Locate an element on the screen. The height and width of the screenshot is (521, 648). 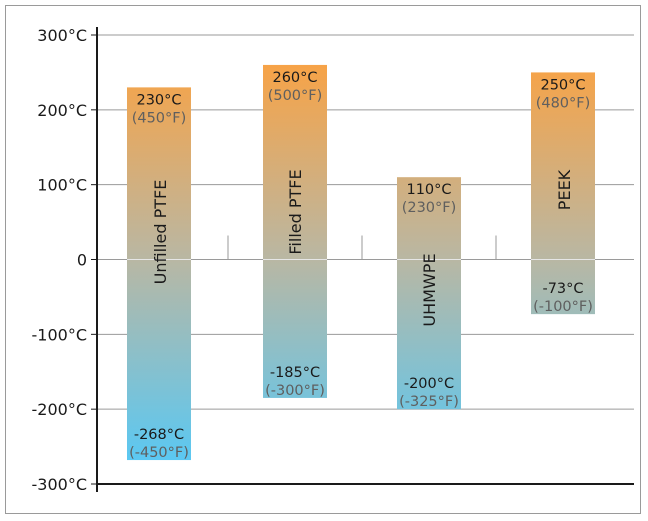
bar-filled-ptfe is located at coordinates (295, 231).